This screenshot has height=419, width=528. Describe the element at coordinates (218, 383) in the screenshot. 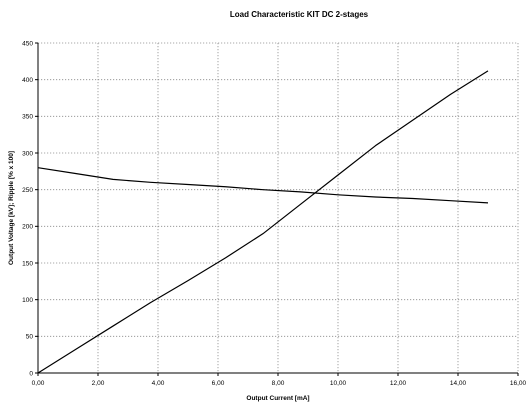

I see `x-tick-label: 6,00` at that location.